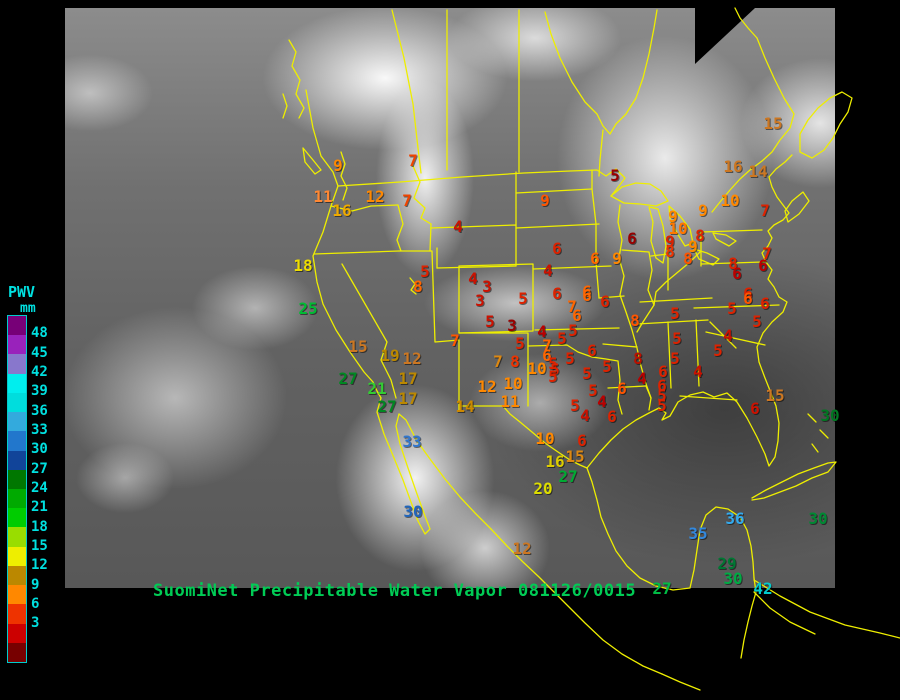  Describe the element at coordinates (390, 356) in the screenshot. I see `station-pwv-value: 19` at that location.